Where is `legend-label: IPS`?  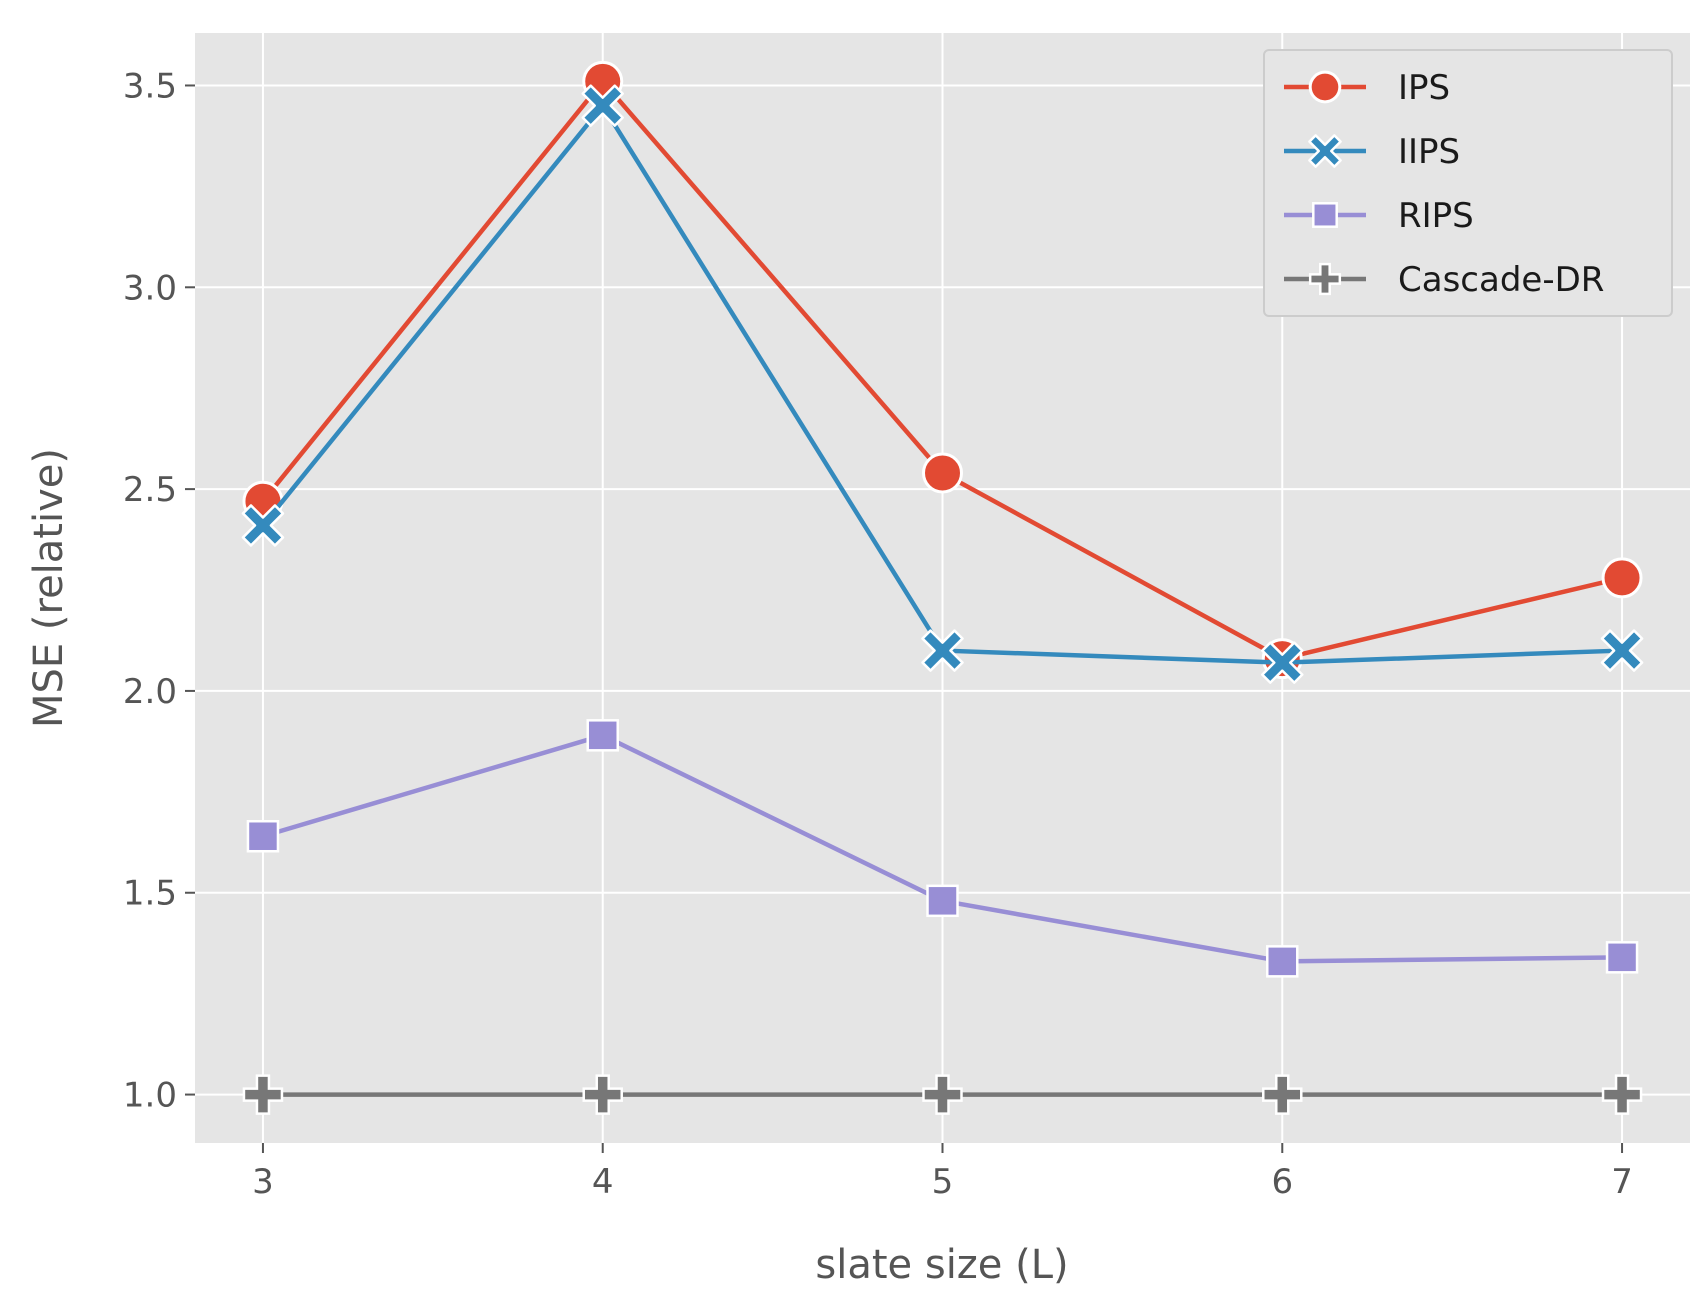
legend-label: IPS is located at coordinates (1424, 88).